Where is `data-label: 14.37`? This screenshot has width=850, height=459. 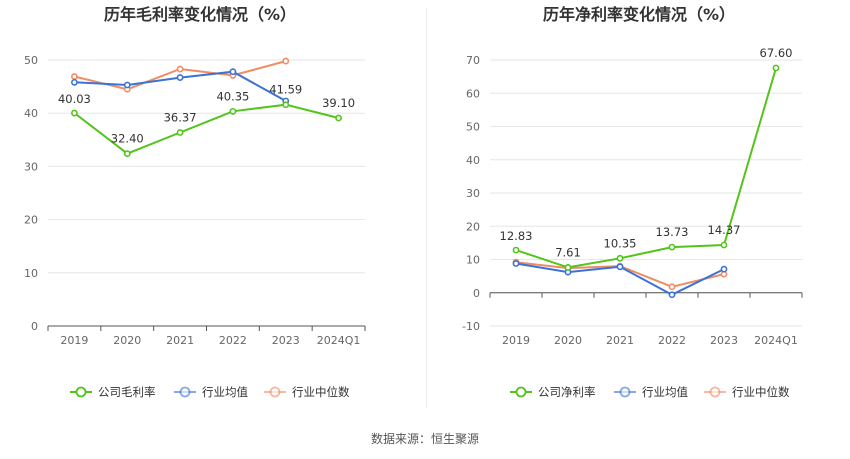 data-label: 14.37 is located at coordinates (724, 230).